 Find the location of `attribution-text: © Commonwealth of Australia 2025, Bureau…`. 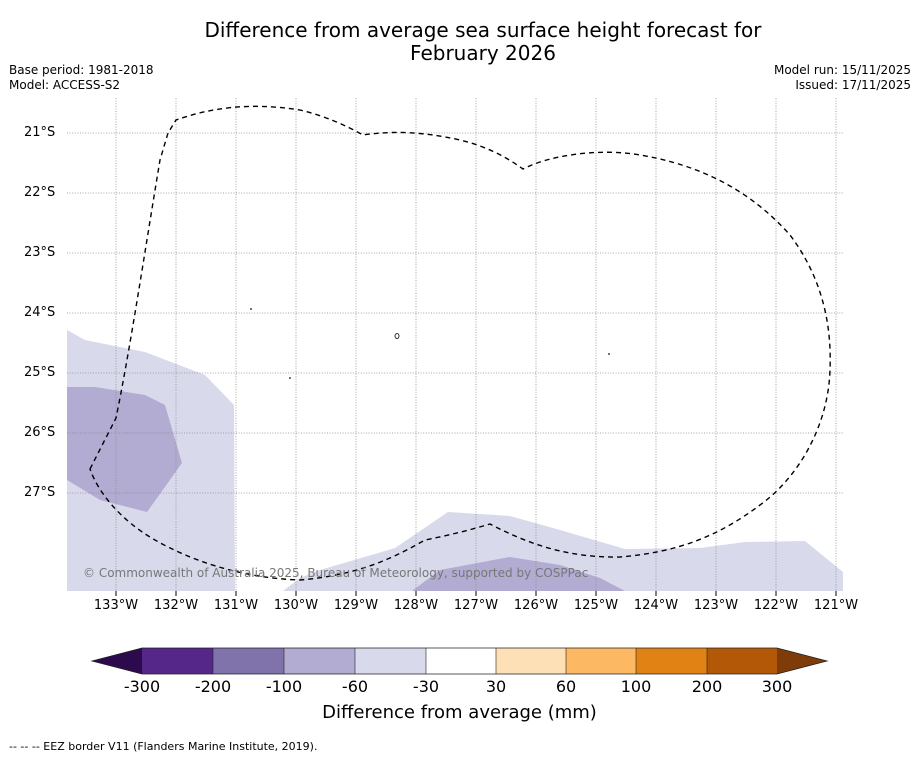

attribution-text: © Commonwealth of Australia 2025, Bureau… is located at coordinates (335, 573).